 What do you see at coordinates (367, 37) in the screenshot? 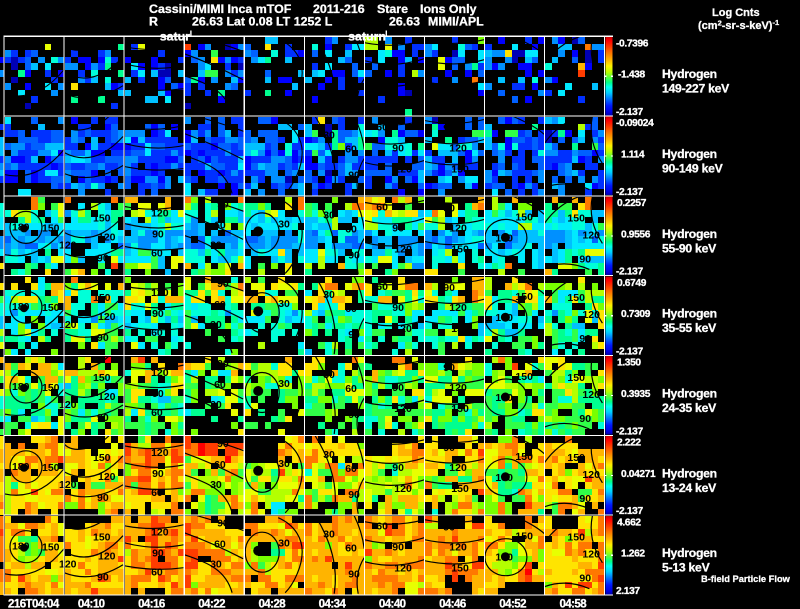
I see `svg-text: saturn` at bounding box center [367, 37].